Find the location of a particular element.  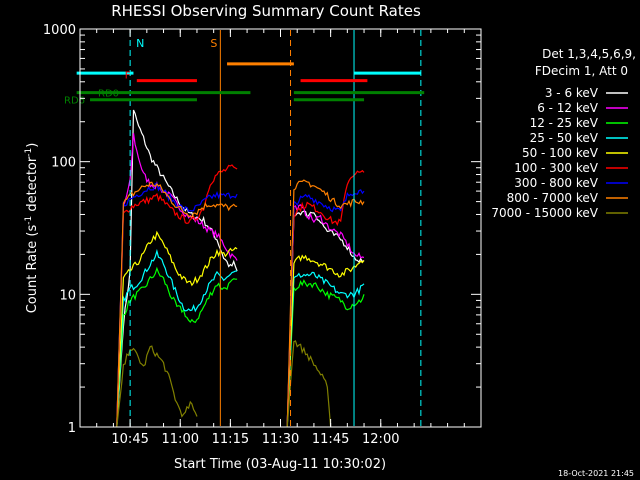

y-axis-label-sup-1: -1 is located at coordinates (29, 220).